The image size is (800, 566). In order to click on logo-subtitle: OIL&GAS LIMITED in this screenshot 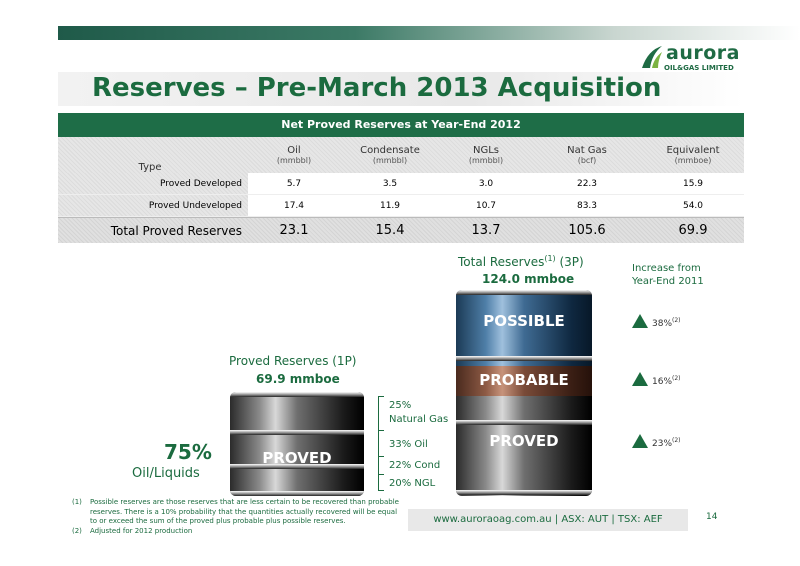, I will do `click(699, 68)`.